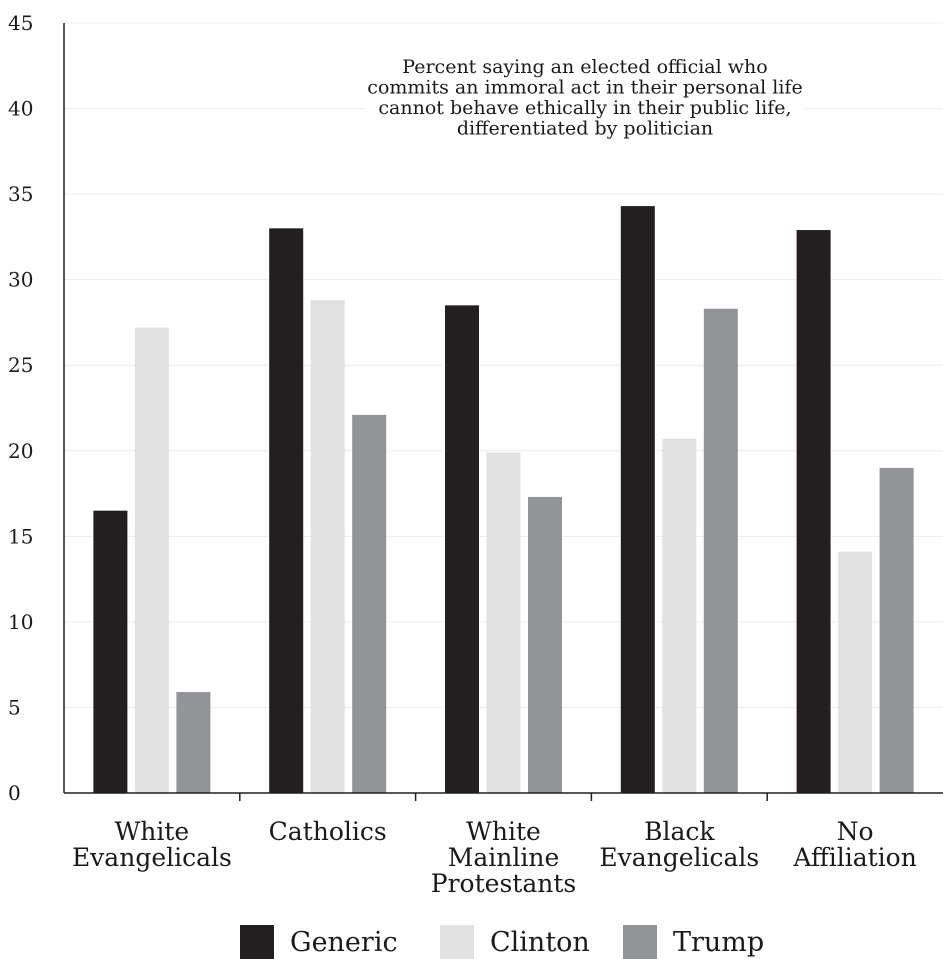 This screenshot has height=959, width=943. Describe the element at coordinates (855, 831) in the screenshot. I see `category-label: No` at that location.